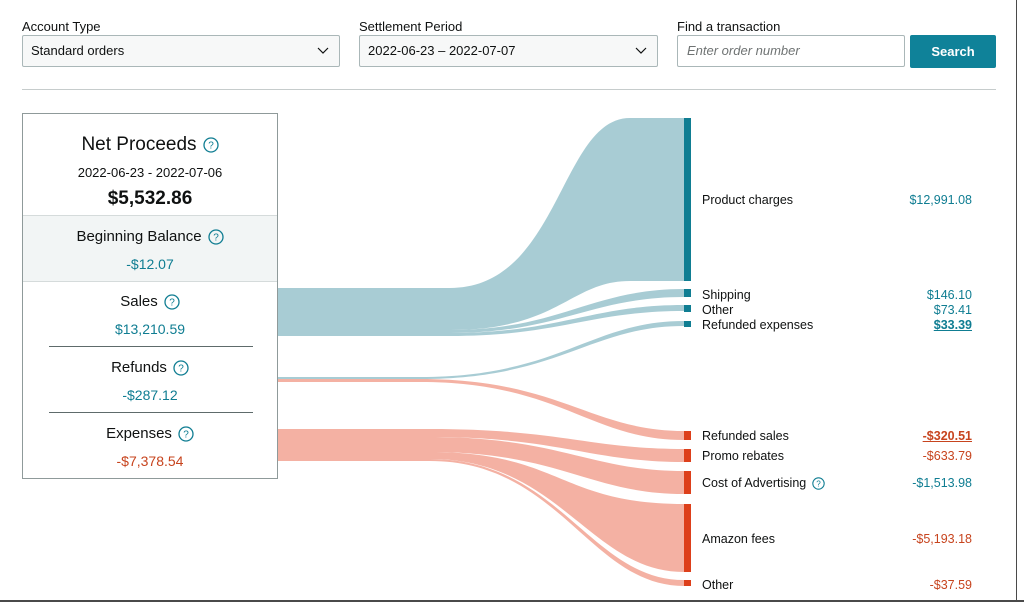 The width and height of the screenshot is (1024, 602). What do you see at coordinates (952, 325) in the screenshot?
I see `breakdown-amount-refunded-expenses: $33.39` at bounding box center [952, 325].